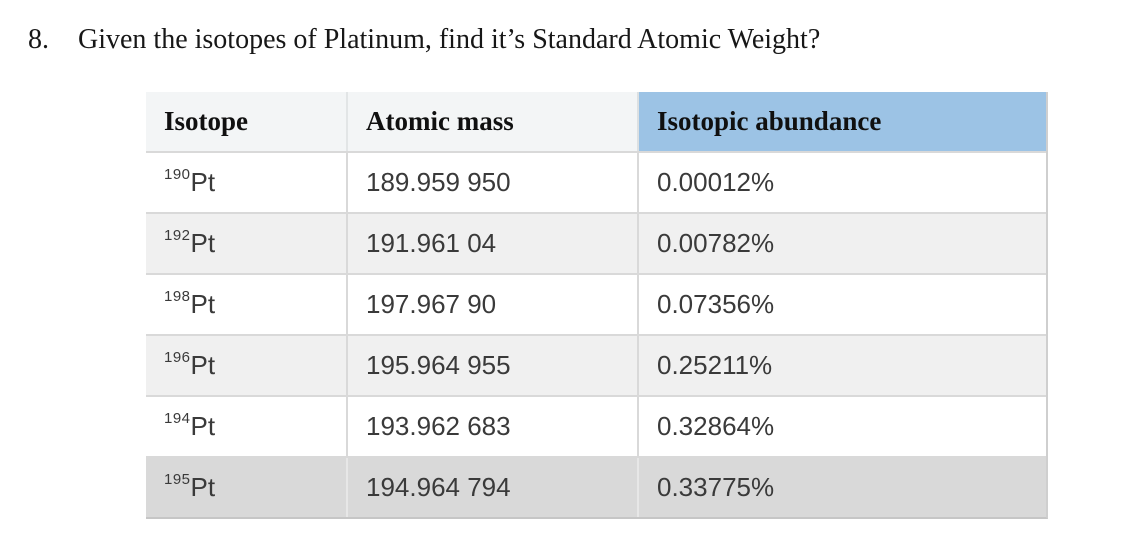  Describe the element at coordinates (246, 426) in the screenshot. I see `isotope-cell: 194 Pt` at that location.